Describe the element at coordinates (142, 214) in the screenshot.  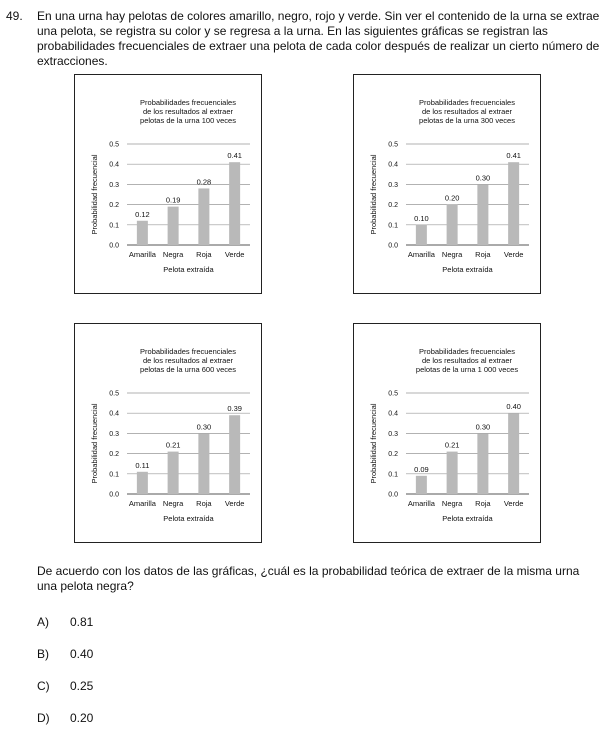
I see `bar-value-label: 0.12` at that location.